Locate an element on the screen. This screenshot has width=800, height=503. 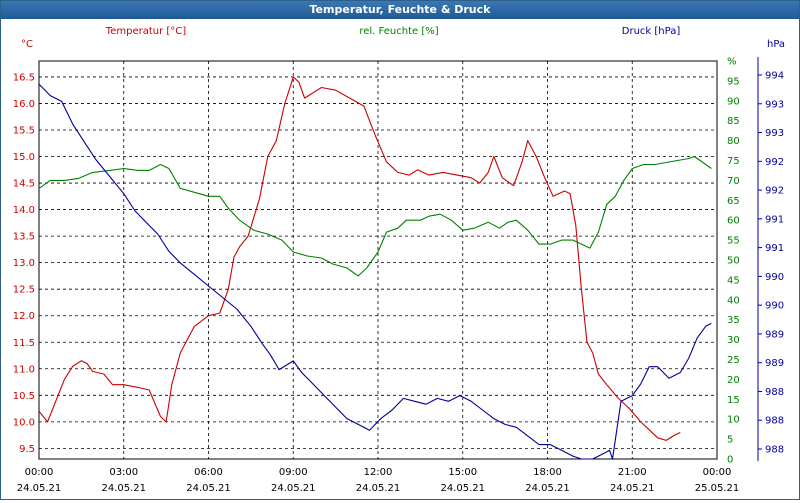
legend-right-label: Druck [hPa] is located at coordinates (651, 31).